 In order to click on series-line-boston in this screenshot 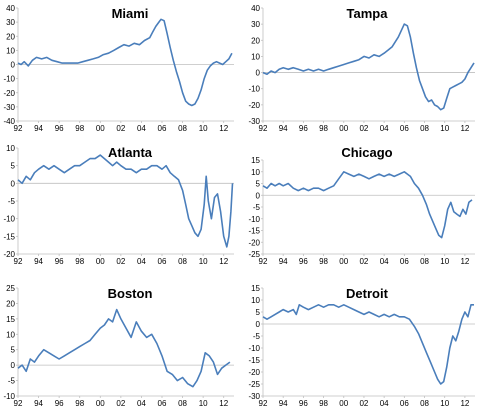, I will do `click(124, 348)`.